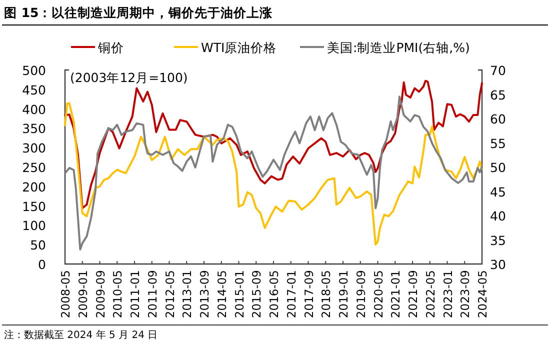  I want to click on x-tick-label: 2013-09, so click(205, 294).